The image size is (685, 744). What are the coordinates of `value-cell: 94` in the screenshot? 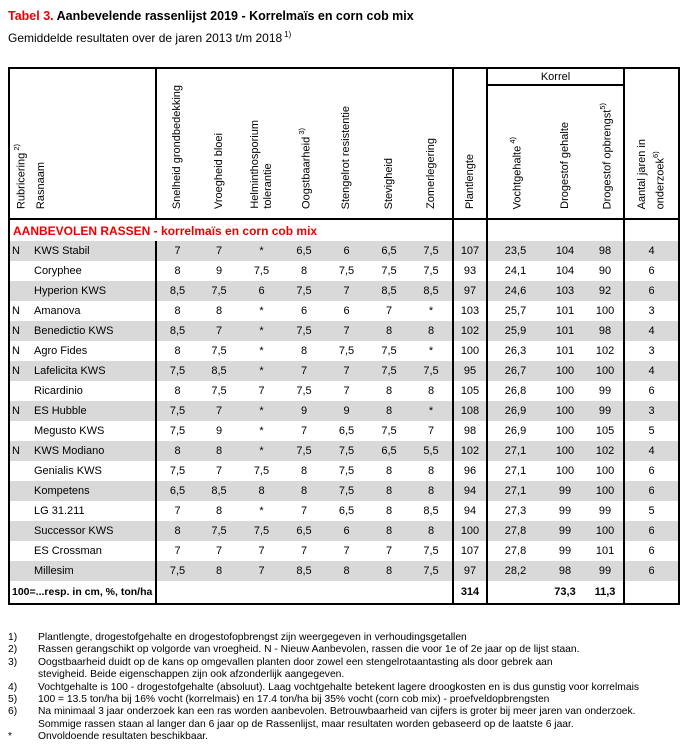 It's located at (469, 511).